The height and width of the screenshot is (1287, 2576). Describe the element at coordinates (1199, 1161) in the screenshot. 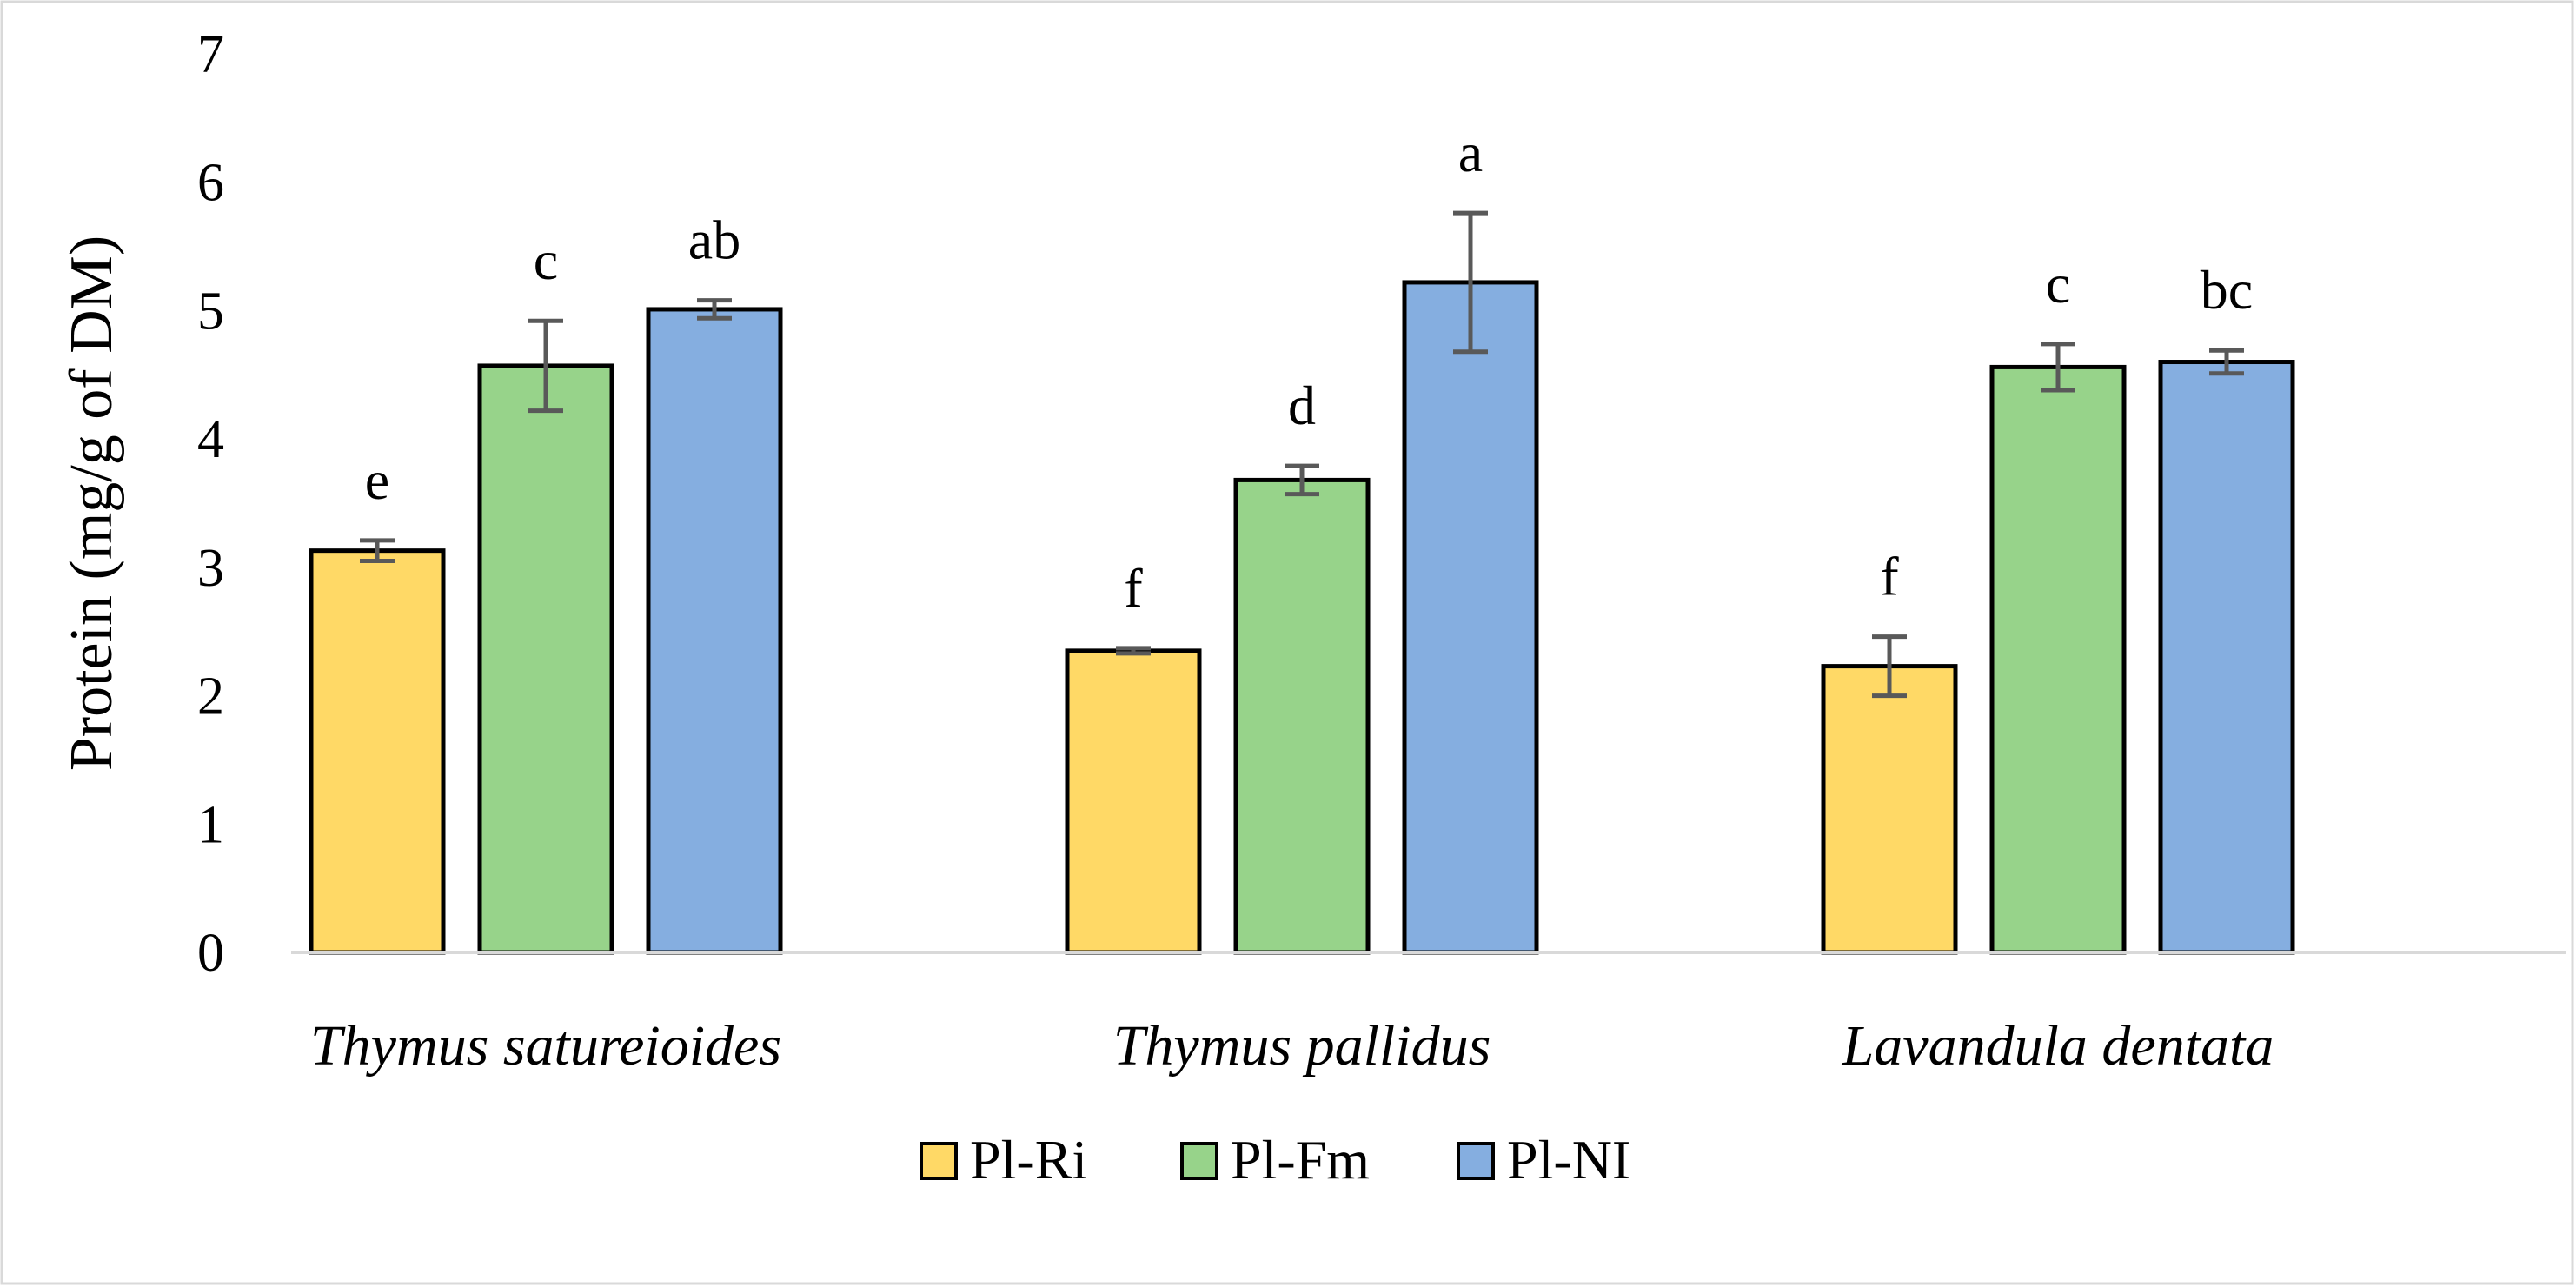

I see `legend-swatch-pl-fm` at that location.